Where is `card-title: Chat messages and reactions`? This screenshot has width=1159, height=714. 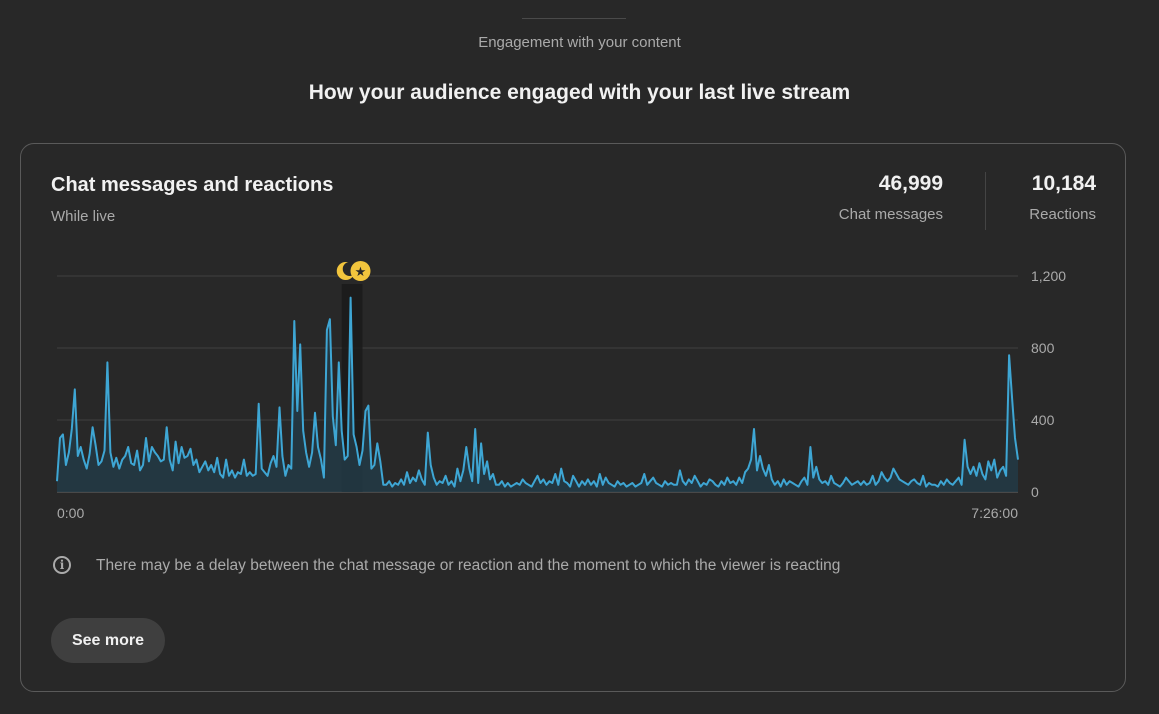 card-title: Chat messages and reactions is located at coordinates (192, 185).